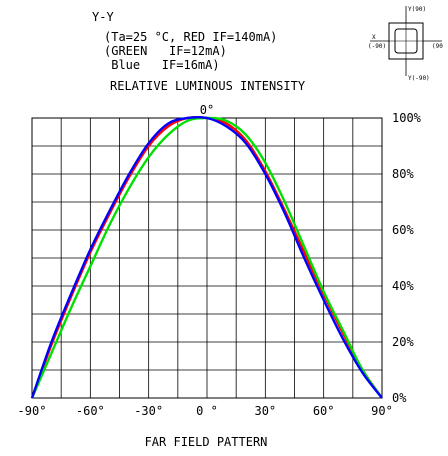  I want to click on y-tick-label-3: 60%, so click(403, 230).